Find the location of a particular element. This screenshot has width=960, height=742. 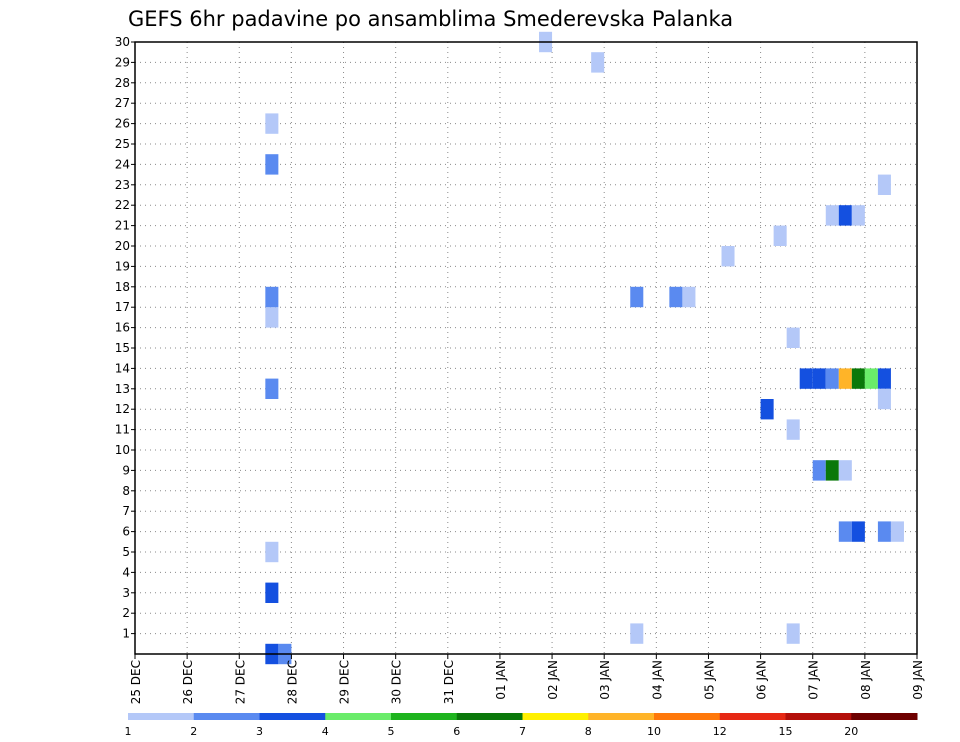

y-tick-label: 2 is located at coordinates (126, 613).